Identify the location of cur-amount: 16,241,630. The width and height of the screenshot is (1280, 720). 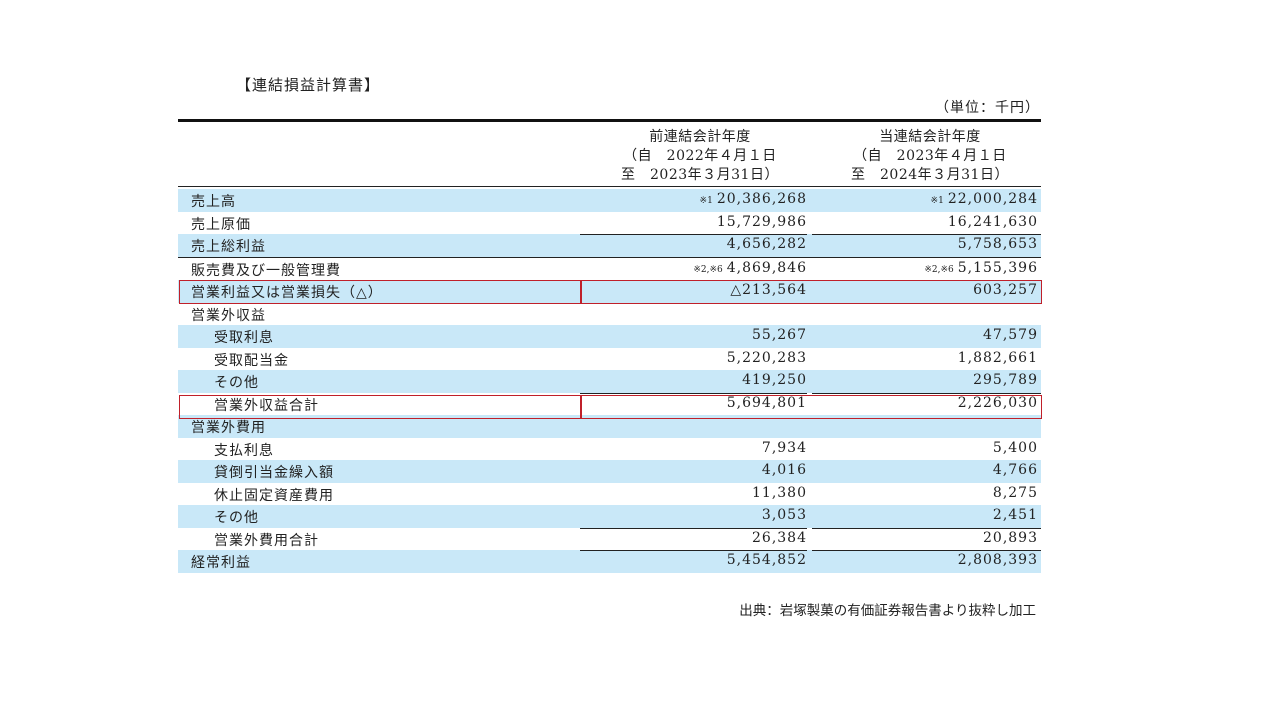
(992, 221).